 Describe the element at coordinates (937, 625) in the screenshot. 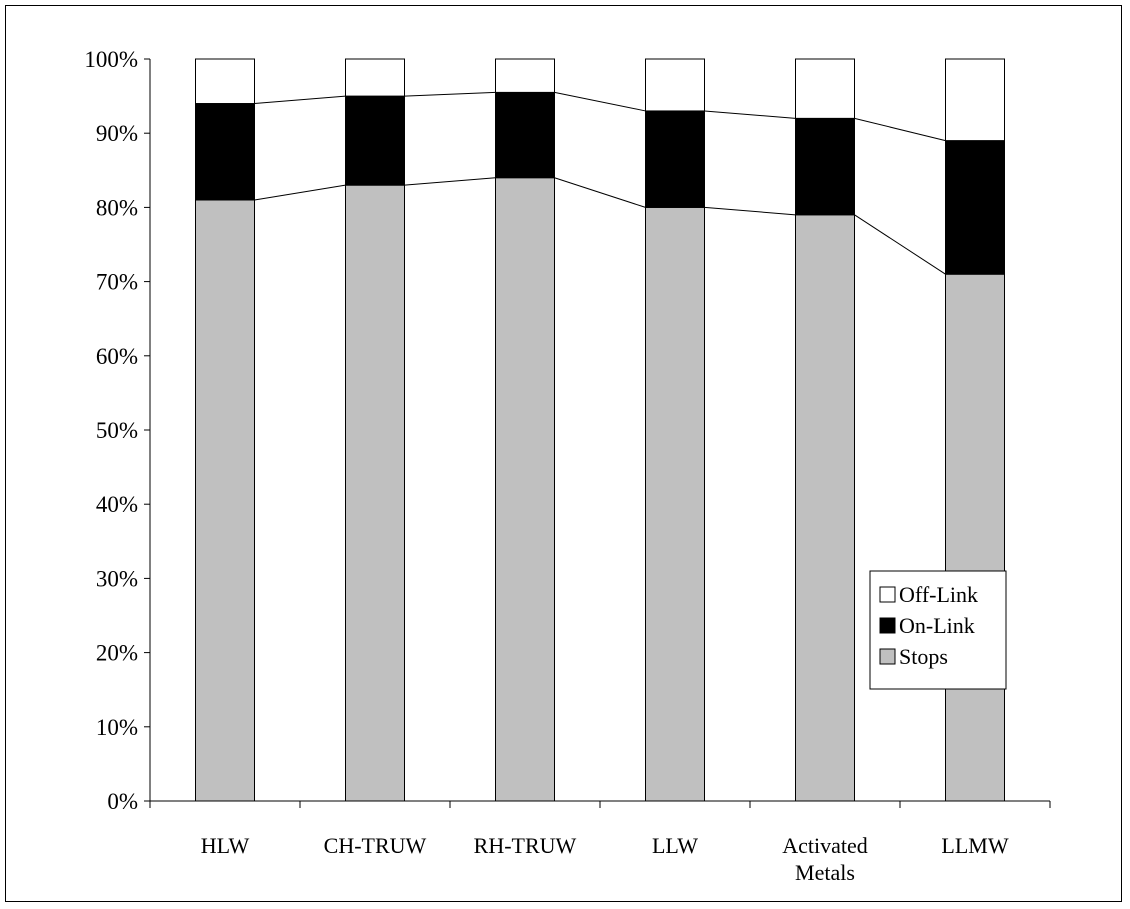

I see `legend-label: On-Link` at that location.